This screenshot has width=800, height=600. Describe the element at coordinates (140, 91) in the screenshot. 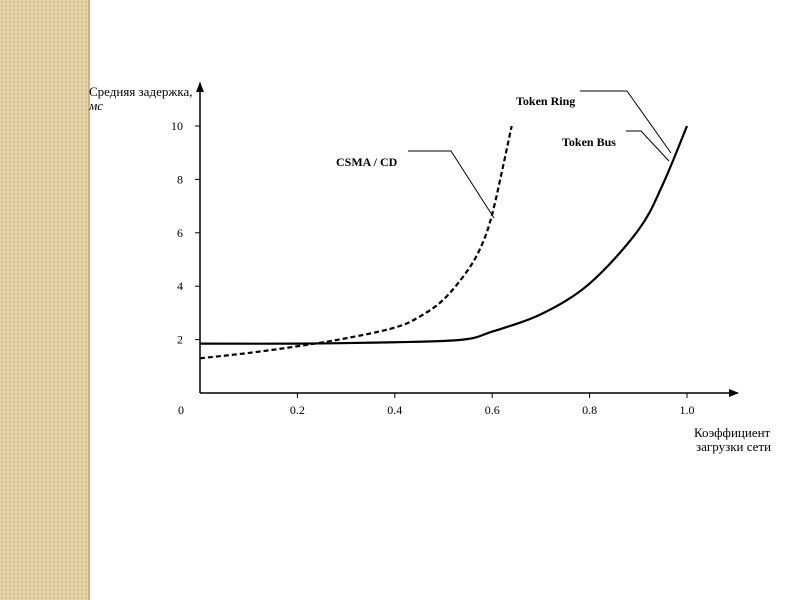

I see `y-axis-label: Средняя задержка,` at that location.